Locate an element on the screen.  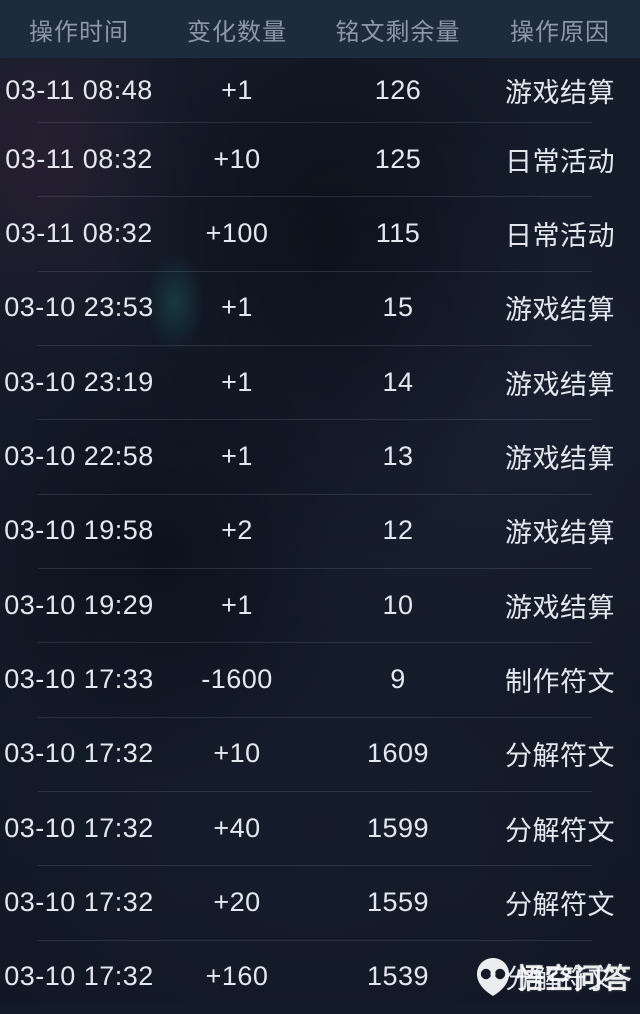
cell-remaining: 9 is located at coordinates (398, 678).